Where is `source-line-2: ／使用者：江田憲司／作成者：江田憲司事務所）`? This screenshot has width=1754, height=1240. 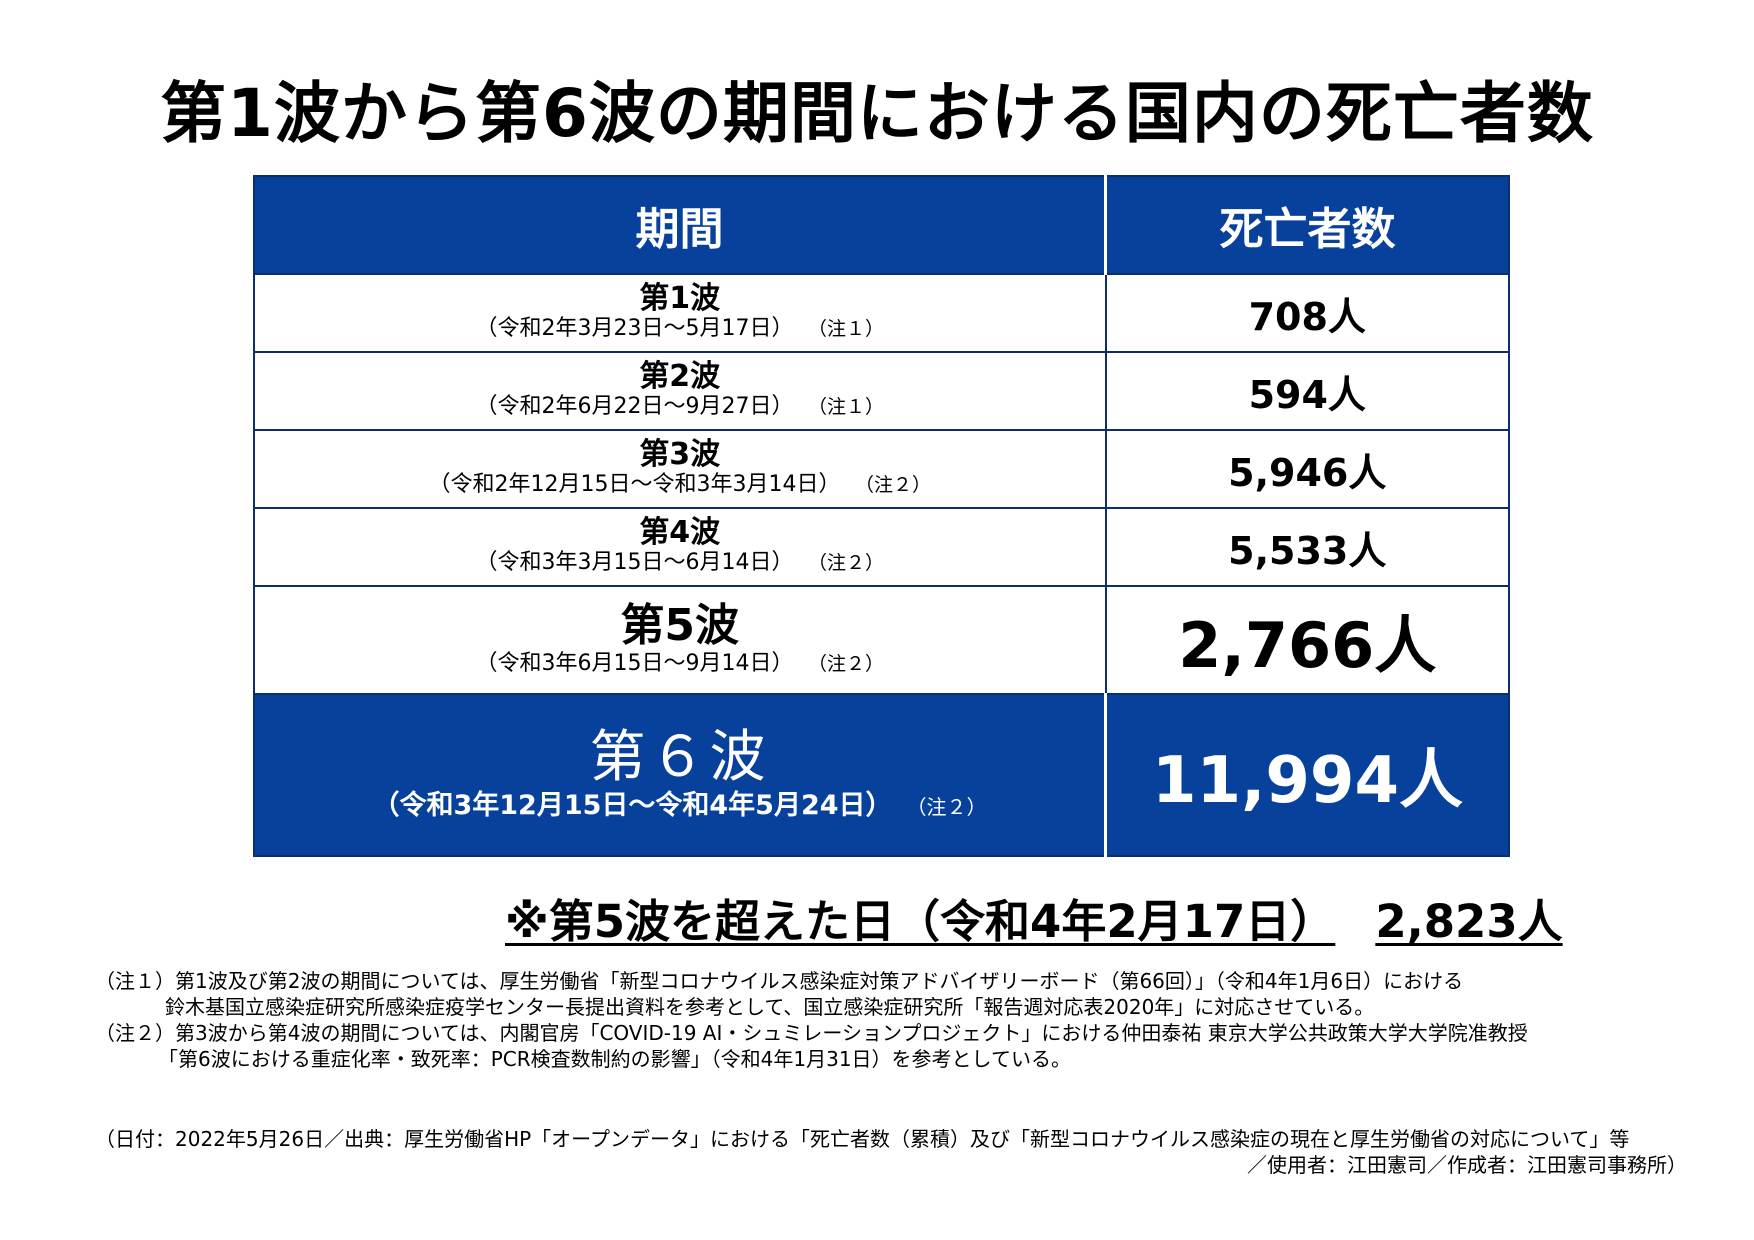
source-line-2: ／使用者：江田憲司／作成者：江田憲司事務所） is located at coordinates (1467, 1165).